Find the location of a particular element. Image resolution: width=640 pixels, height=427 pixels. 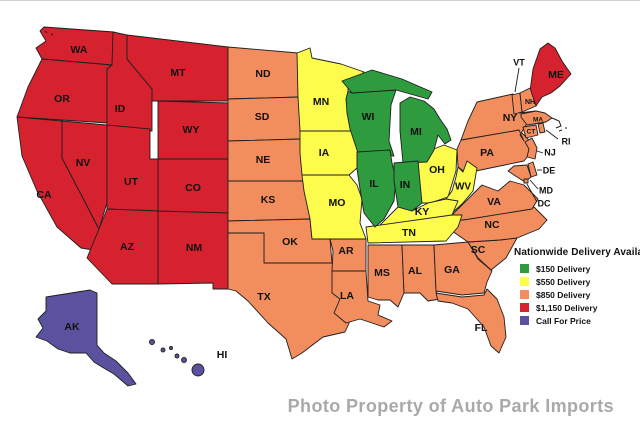

state-label-nh: NH is located at coordinates (530, 102).